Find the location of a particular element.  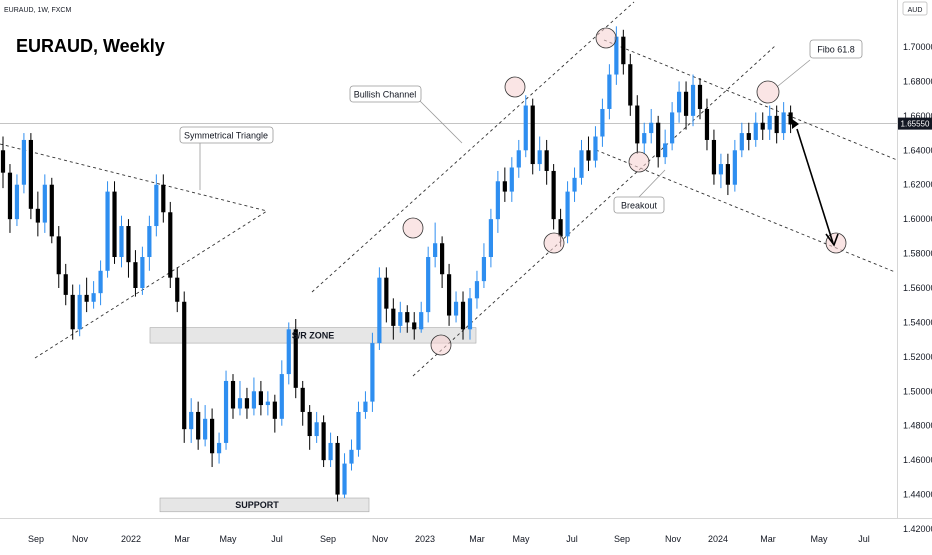

x-tick-label: Nov is located at coordinates (673, 539).